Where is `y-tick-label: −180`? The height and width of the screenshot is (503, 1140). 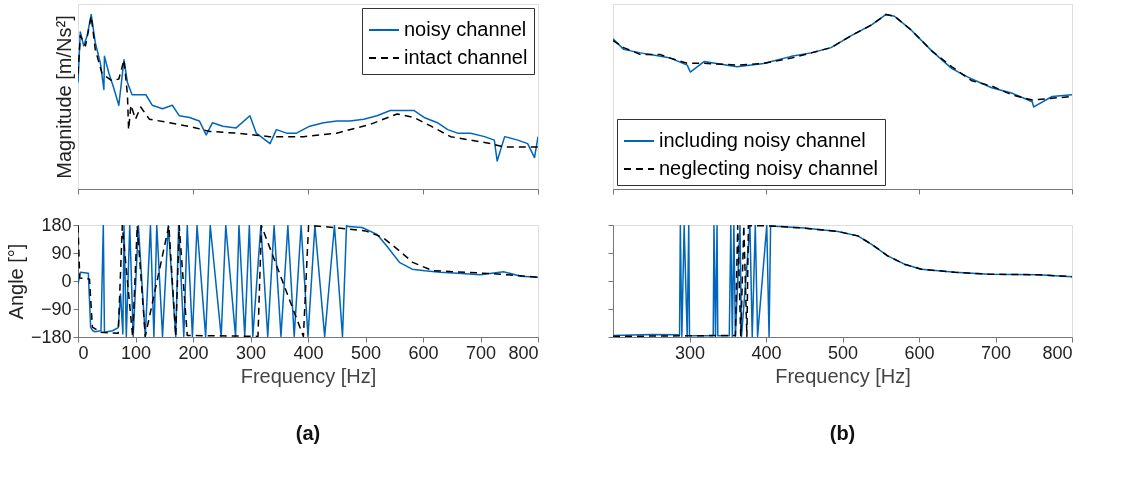 y-tick-label: −180 is located at coordinates (51, 336).